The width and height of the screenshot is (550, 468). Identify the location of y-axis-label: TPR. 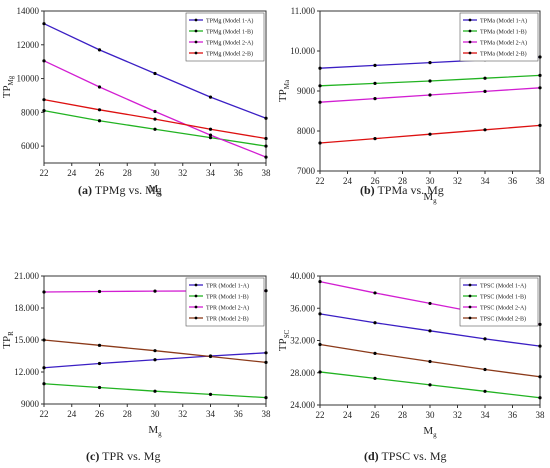
(8, 340).